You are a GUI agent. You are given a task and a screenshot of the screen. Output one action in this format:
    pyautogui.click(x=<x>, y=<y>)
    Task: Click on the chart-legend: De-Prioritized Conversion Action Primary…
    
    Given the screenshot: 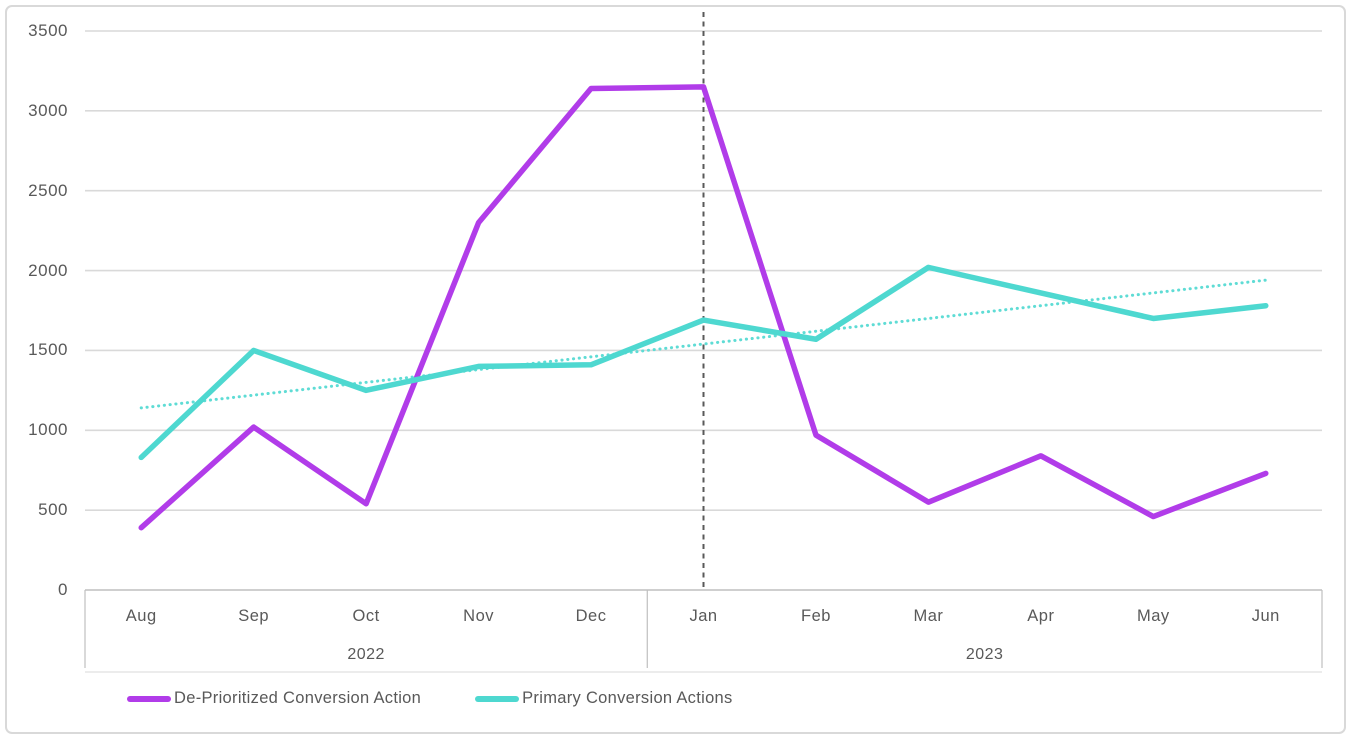 What is the action you would take?
    pyautogui.click(x=430, y=698)
    